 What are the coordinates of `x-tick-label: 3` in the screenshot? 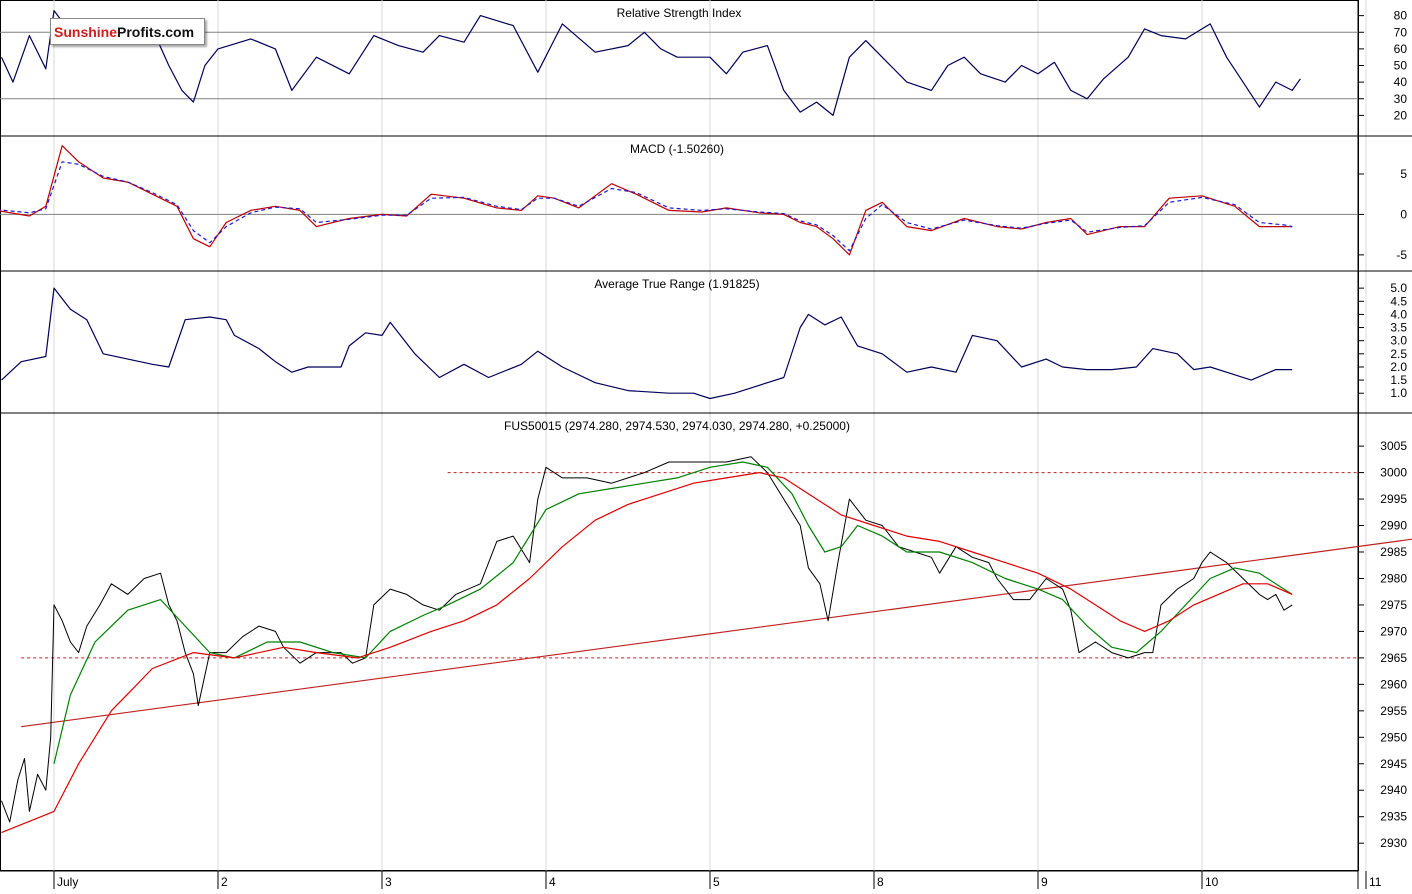 It's located at (388, 882).